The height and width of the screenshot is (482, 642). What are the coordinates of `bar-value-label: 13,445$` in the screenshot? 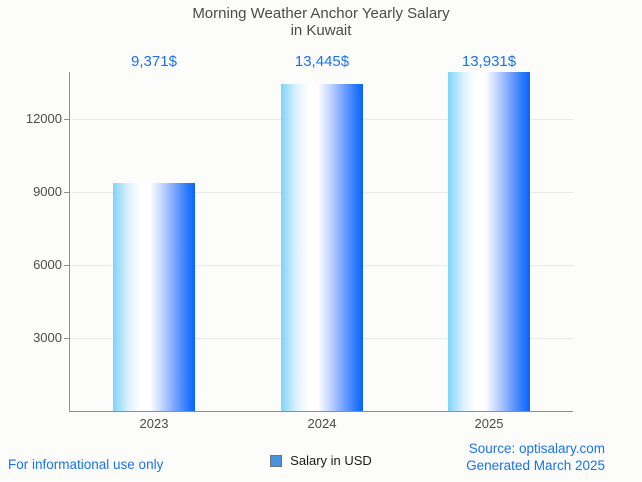 It's located at (322, 61).